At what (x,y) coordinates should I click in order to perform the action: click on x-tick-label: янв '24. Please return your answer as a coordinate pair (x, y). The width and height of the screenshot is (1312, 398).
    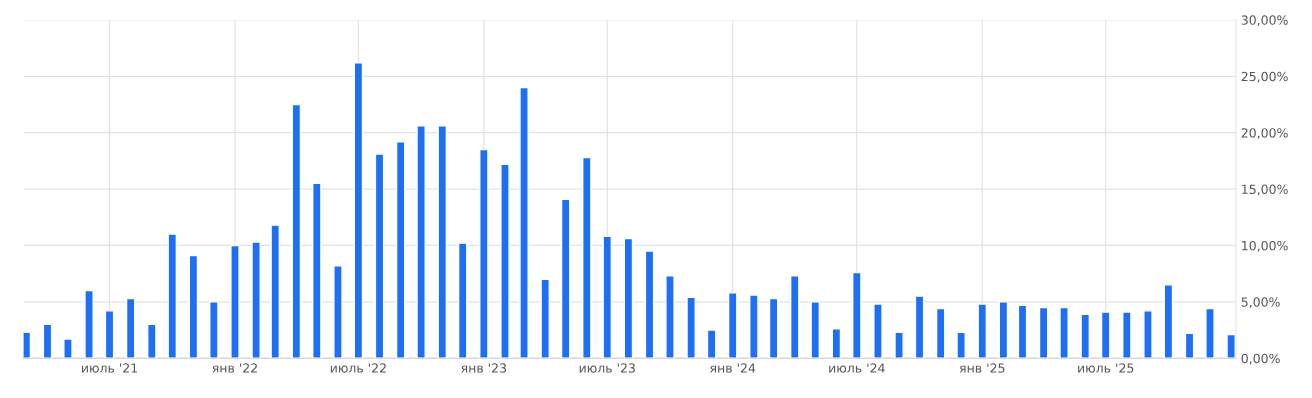
    Looking at the image, I should click on (733, 368).